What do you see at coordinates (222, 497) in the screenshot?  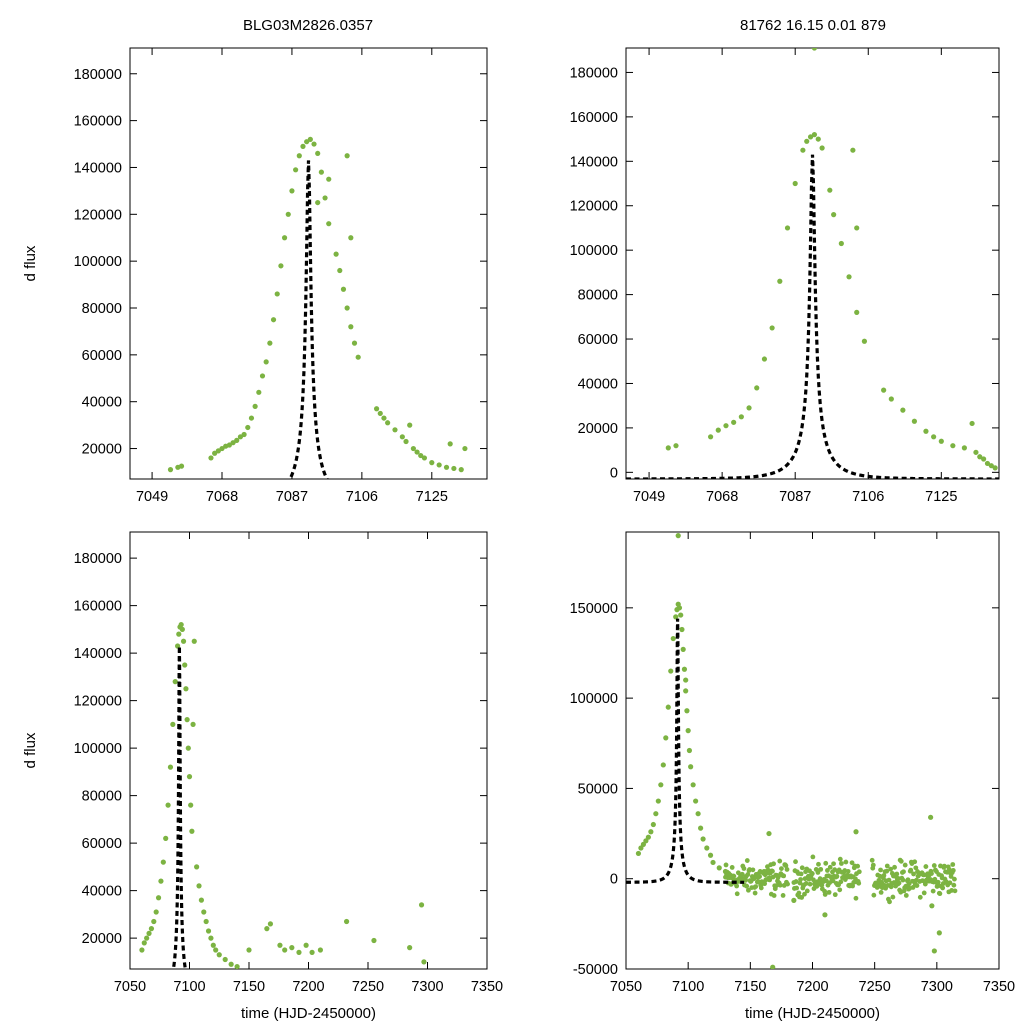 I see `x-tick-label: 7068` at bounding box center [222, 497].